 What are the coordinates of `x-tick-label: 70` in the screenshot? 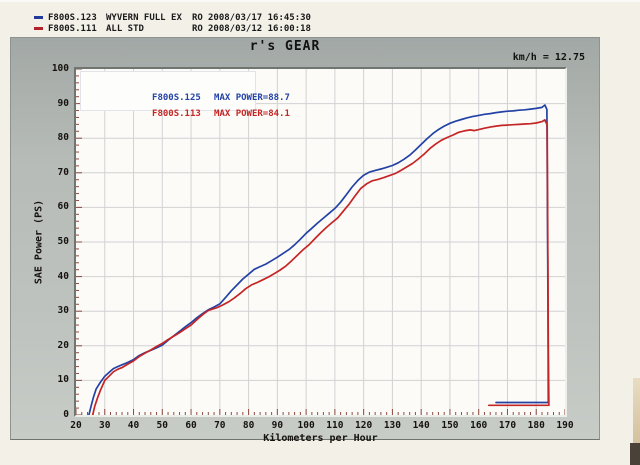 It's located at (220, 425).